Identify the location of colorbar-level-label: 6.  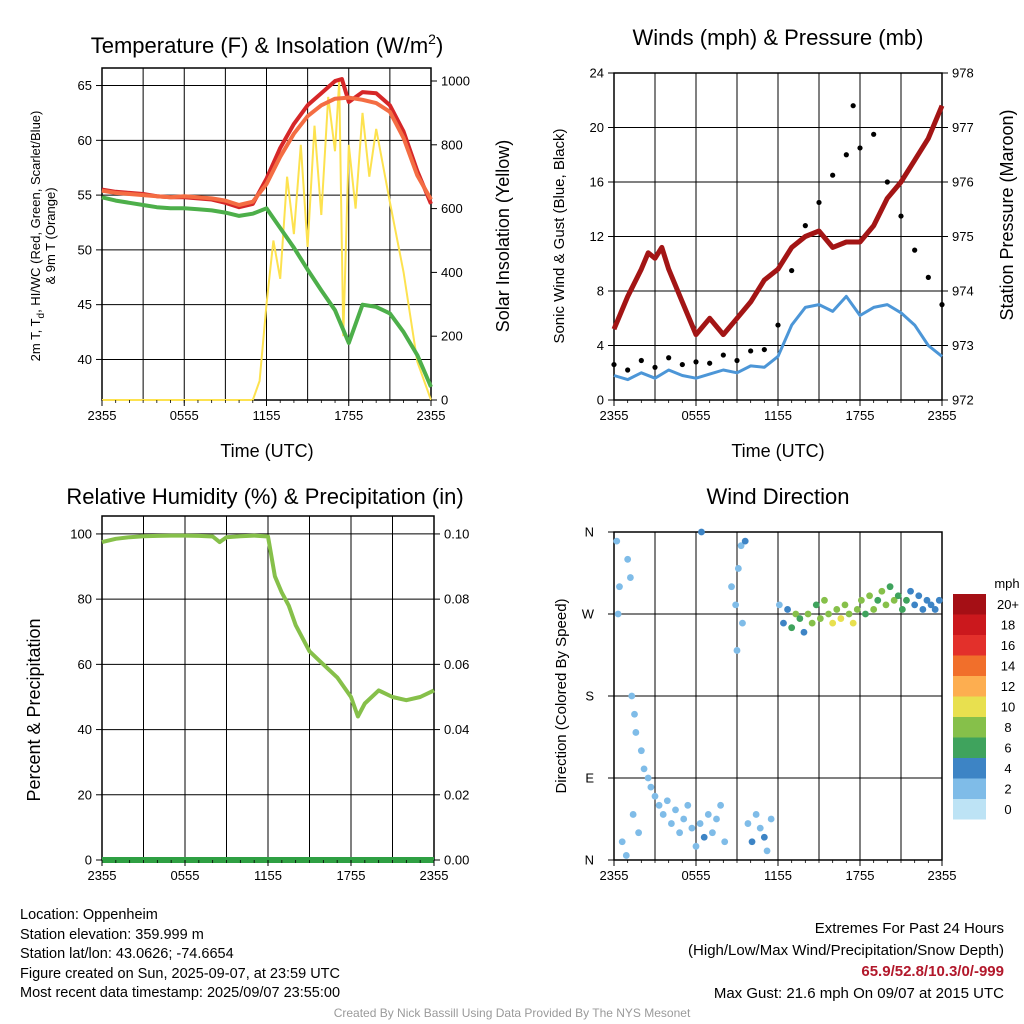
(1007, 748).